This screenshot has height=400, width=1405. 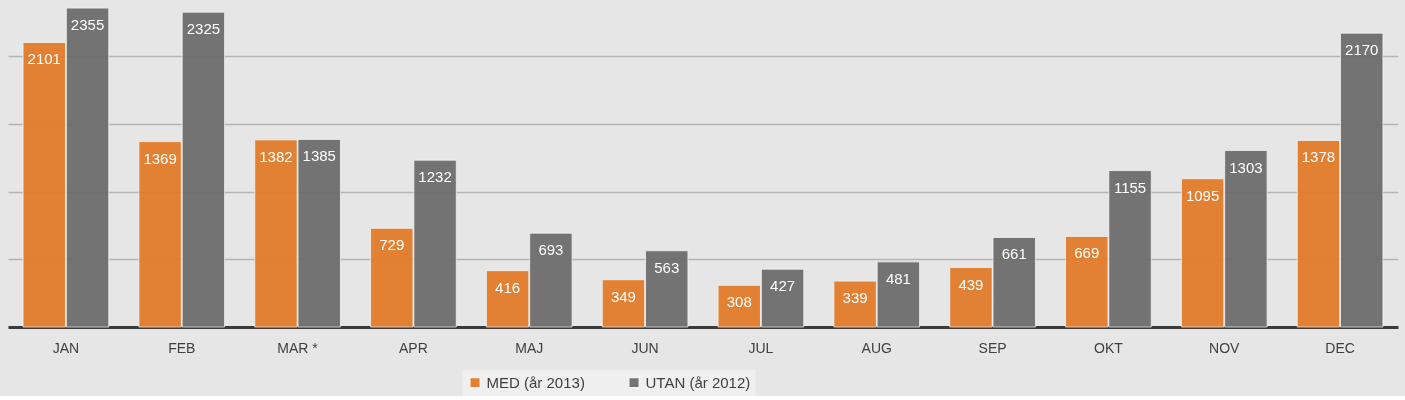 What do you see at coordinates (855, 298) in the screenshot?
I see `data-label: 339` at bounding box center [855, 298].